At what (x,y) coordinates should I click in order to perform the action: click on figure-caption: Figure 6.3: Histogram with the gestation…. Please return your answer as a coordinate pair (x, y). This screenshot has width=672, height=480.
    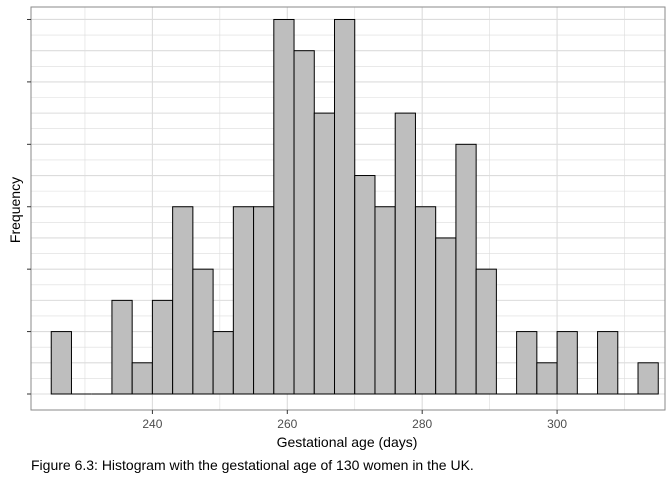
    Looking at the image, I should click on (252, 465).